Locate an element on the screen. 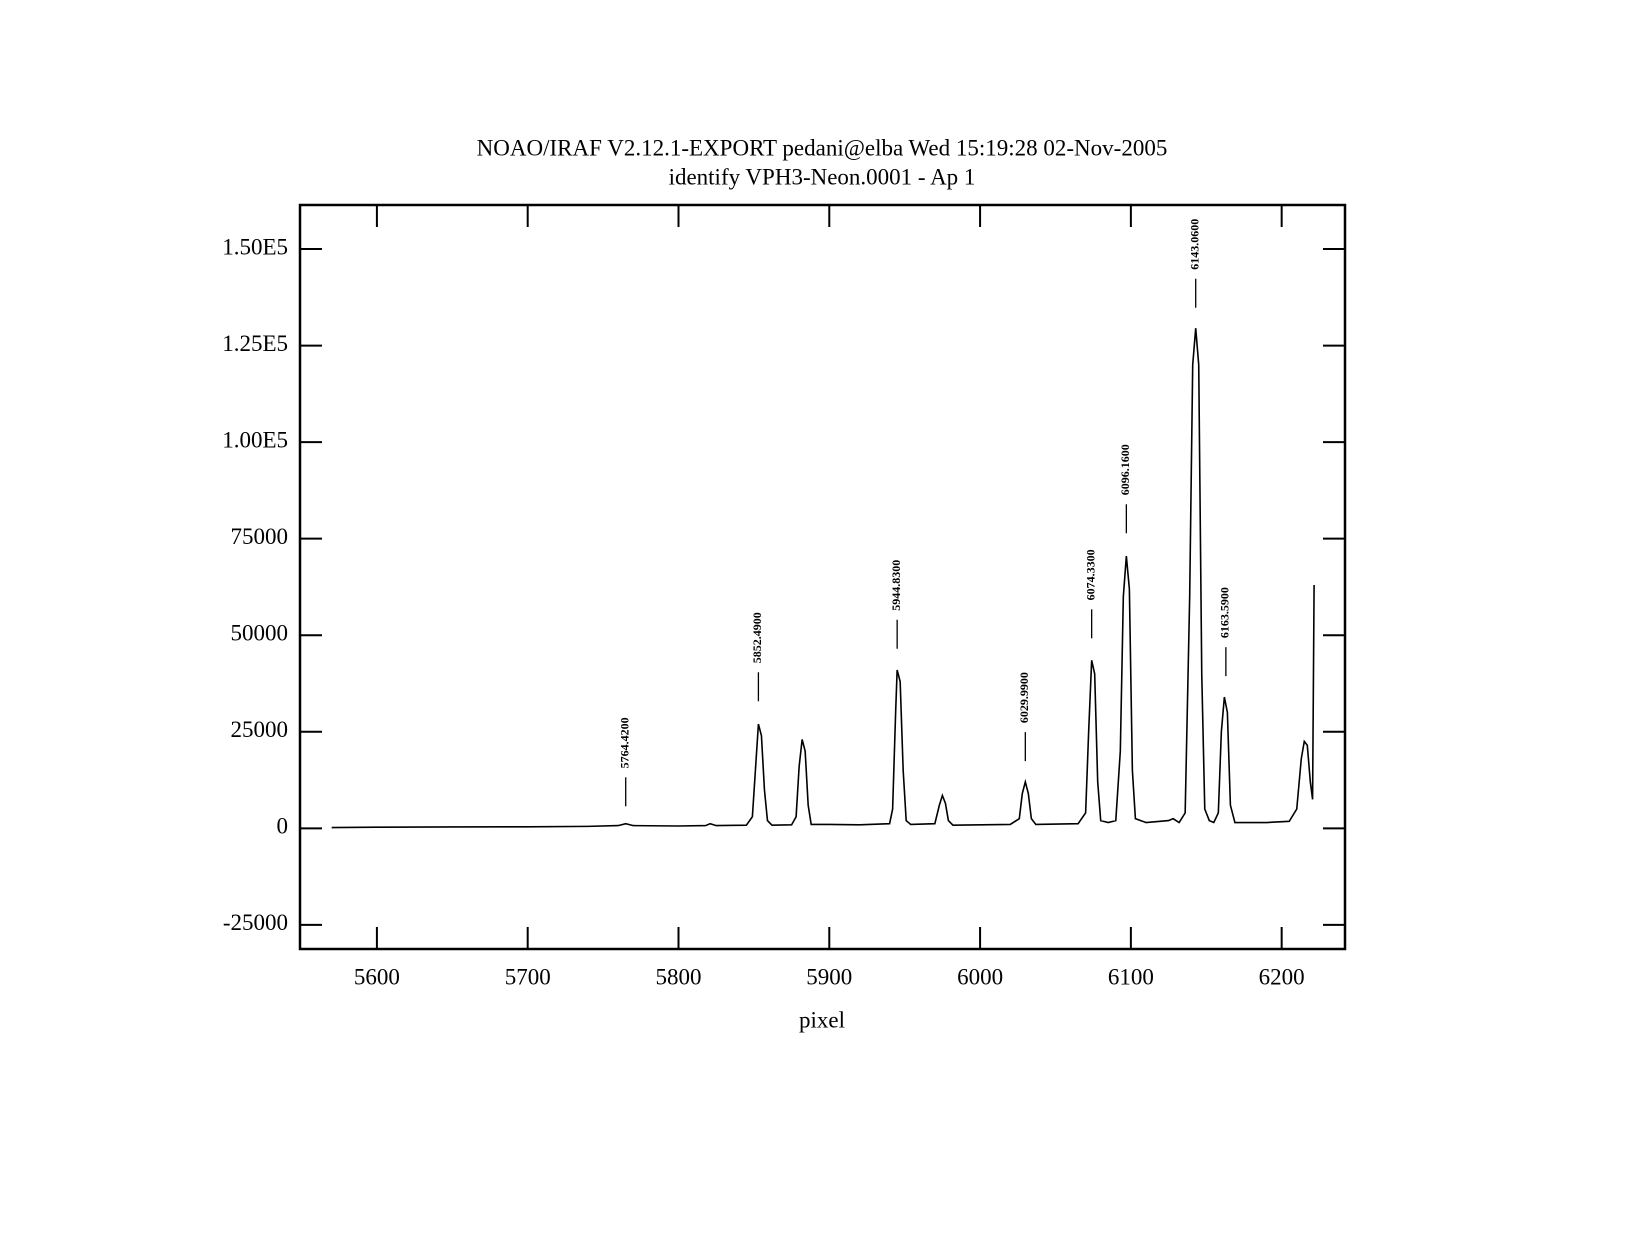  feature-label: 5944.8300 is located at coordinates (896, 585).